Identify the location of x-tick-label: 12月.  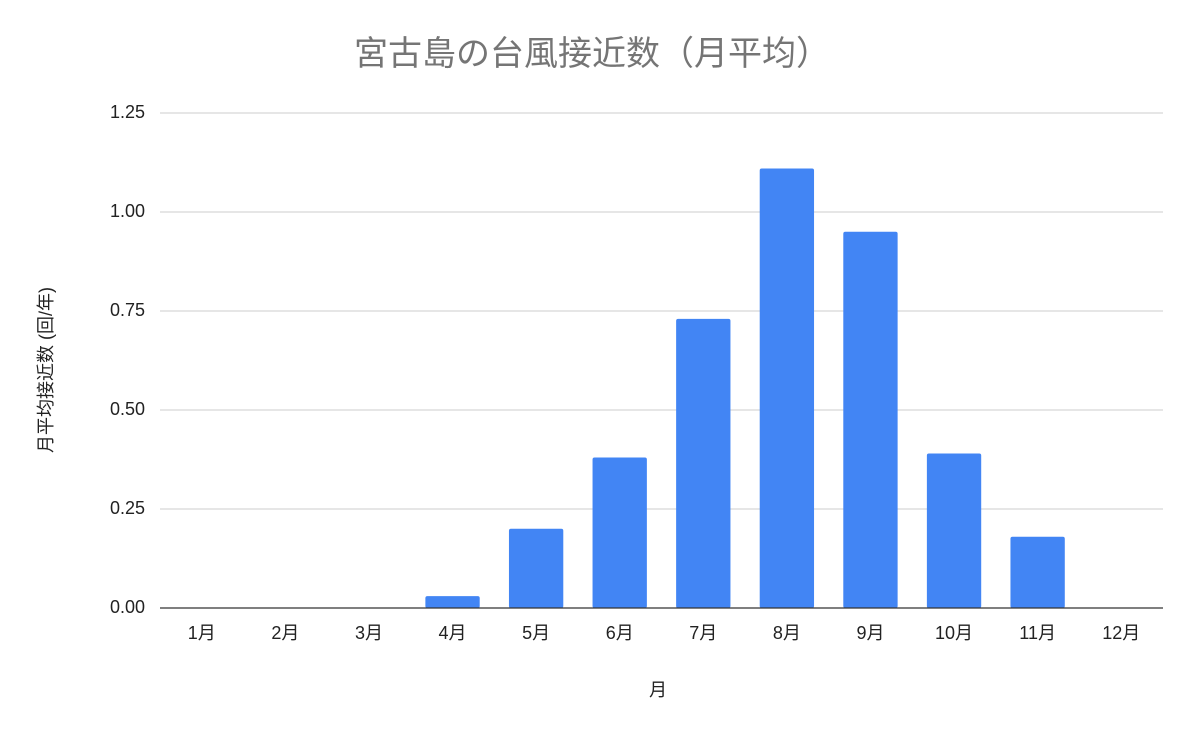
(1121, 633).